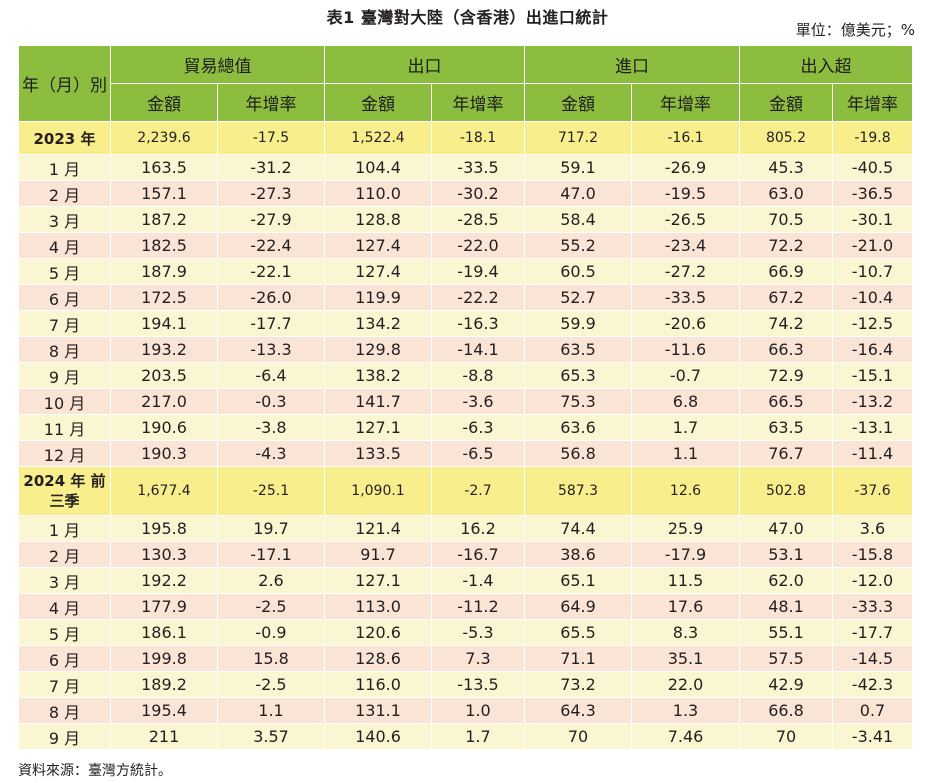 This screenshot has height=783, width=935. What do you see at coordinates (271, 167) in the screenshot?
I see `growth-rate-cell: -31.2` at bounding box center [271, 167].